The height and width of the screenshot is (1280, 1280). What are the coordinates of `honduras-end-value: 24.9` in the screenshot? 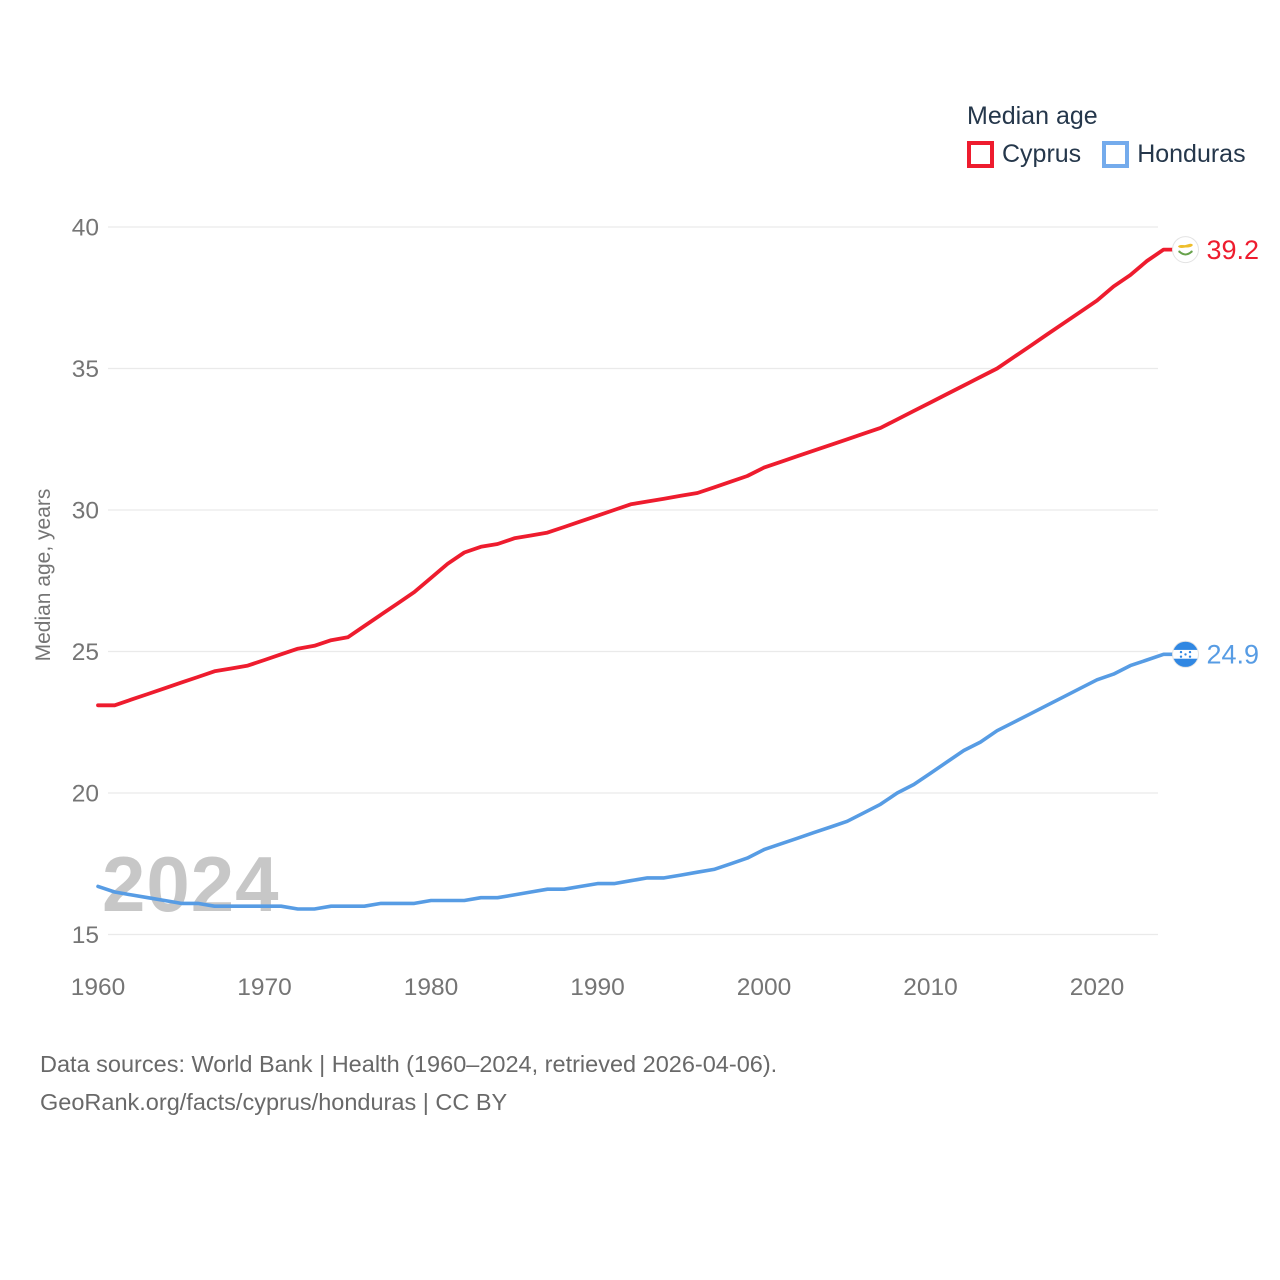 It's located at (1233, 655).